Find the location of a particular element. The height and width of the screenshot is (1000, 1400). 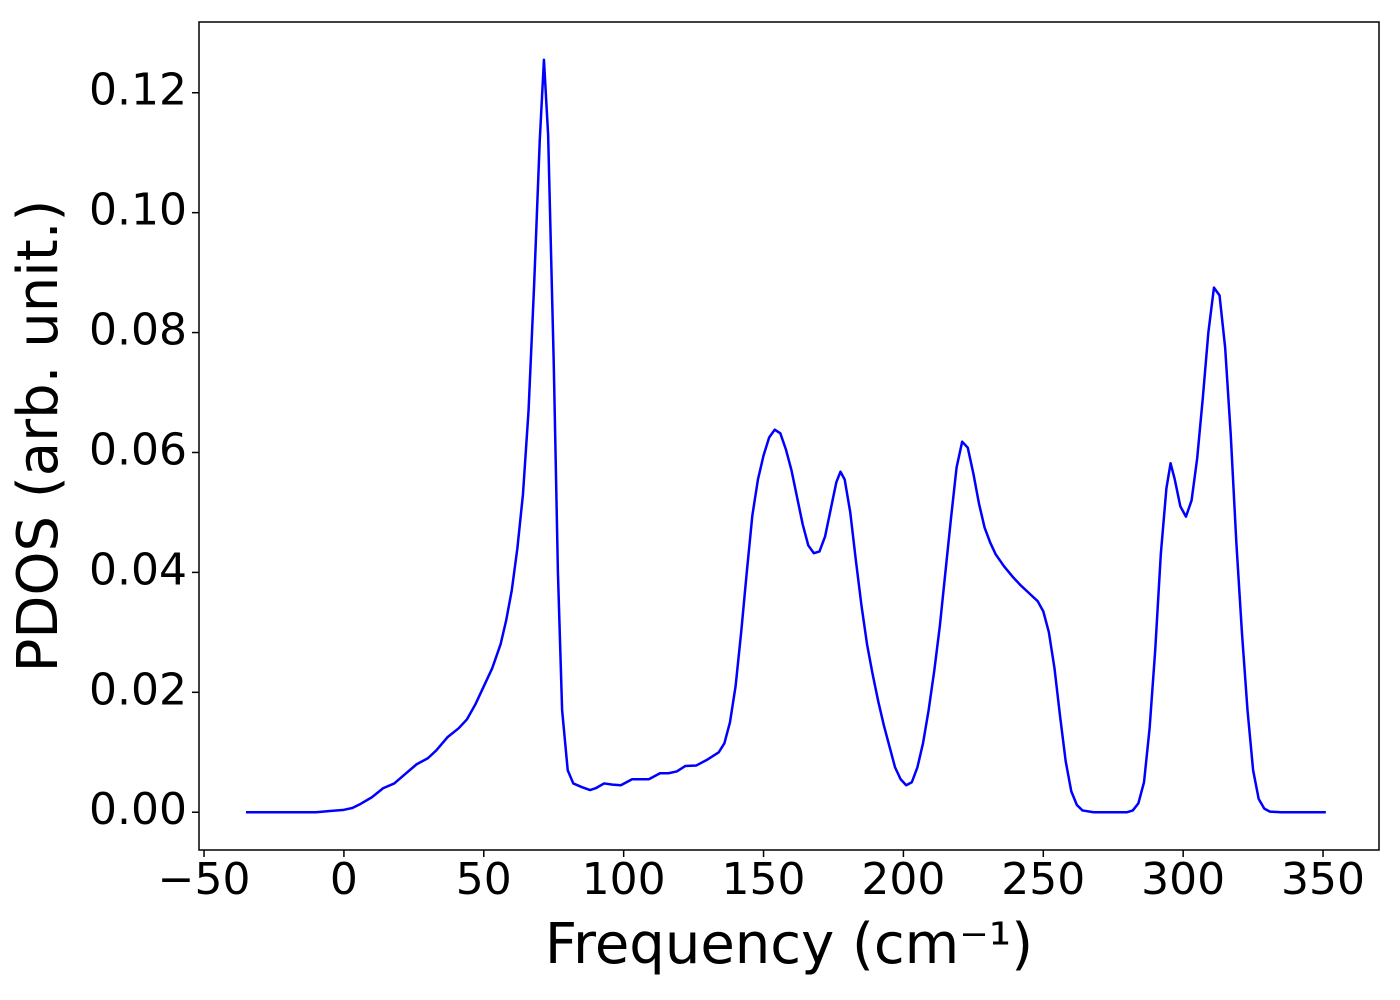

y-tick-label: 0.04 is located at coordinates (138, 569).